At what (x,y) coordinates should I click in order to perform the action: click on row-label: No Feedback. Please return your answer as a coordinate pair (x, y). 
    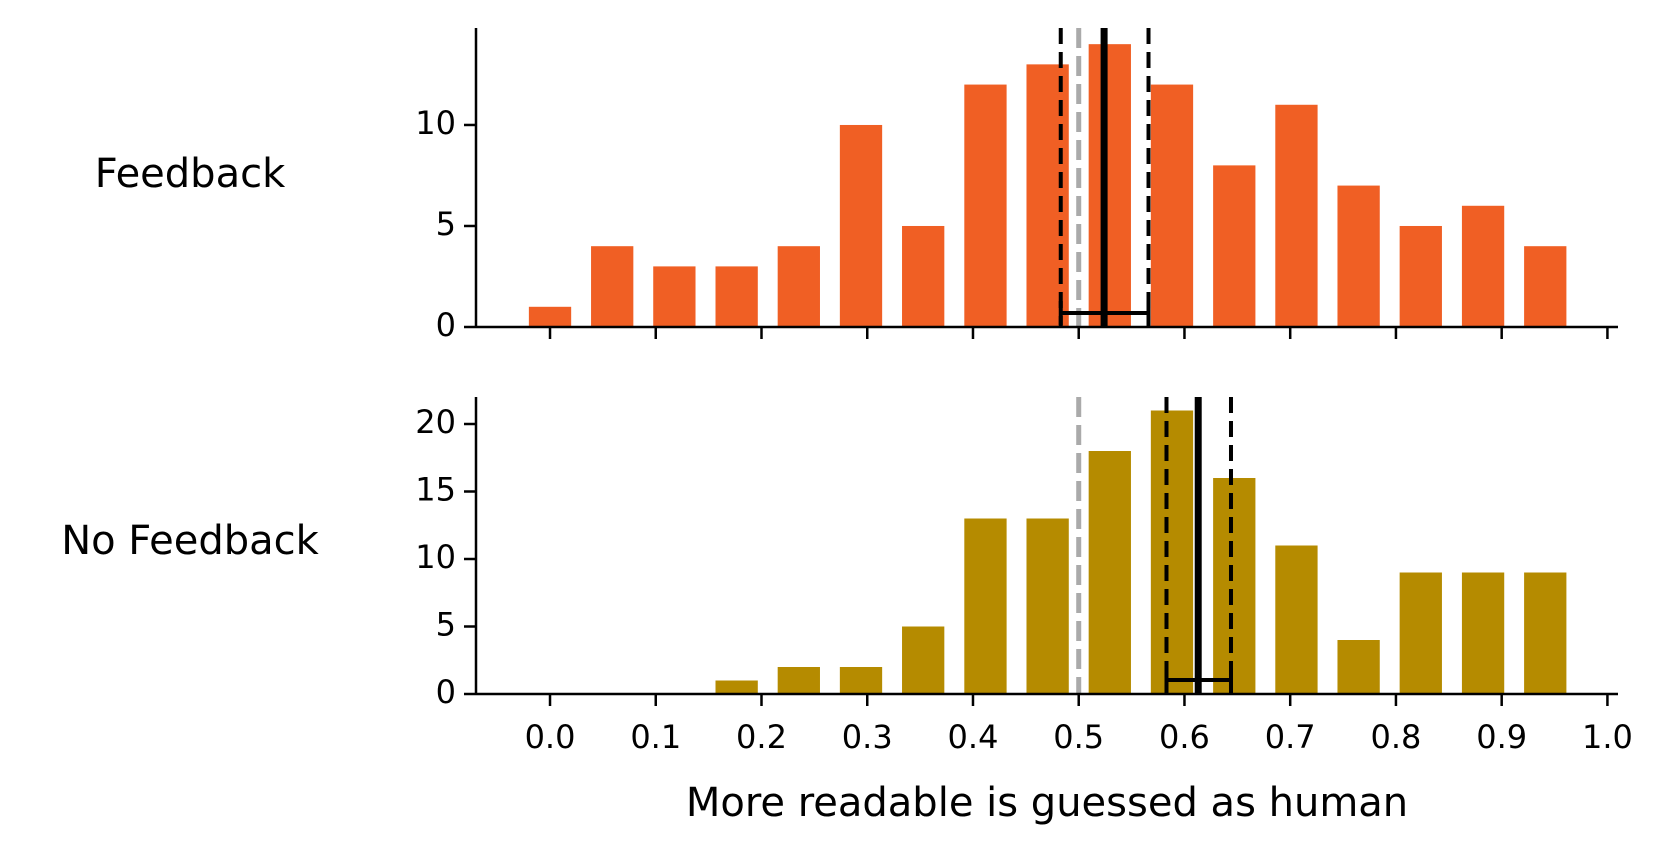
    Looking at the image, I should click on (190, 541).